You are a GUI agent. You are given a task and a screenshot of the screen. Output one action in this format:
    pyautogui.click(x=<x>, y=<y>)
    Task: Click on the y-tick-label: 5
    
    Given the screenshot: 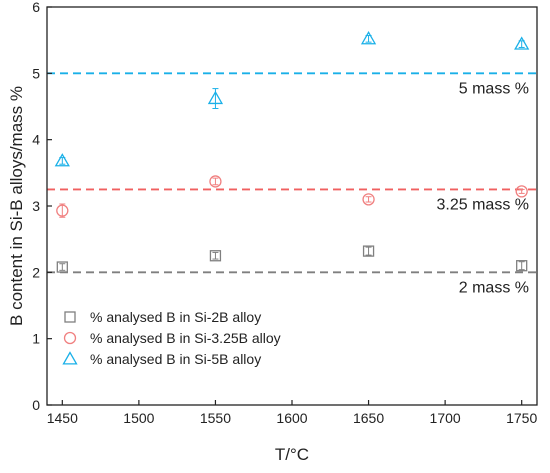 What is the action you would take?
    pyautogui.click(x=36, y=73)
    